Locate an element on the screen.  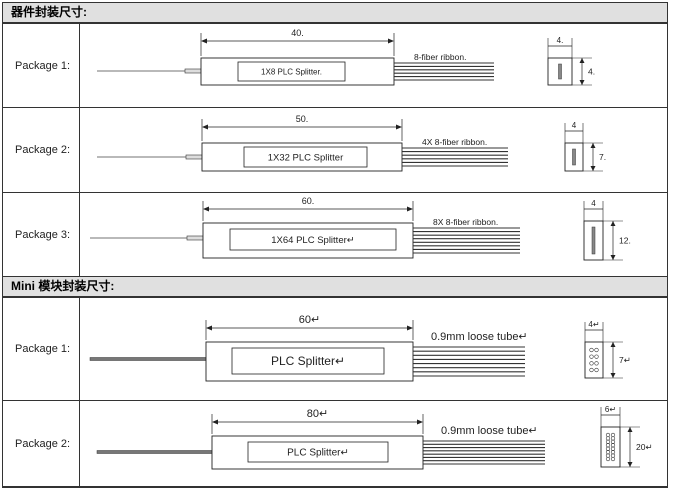
width-value: 6↵ is located at coordinates (610, 409).